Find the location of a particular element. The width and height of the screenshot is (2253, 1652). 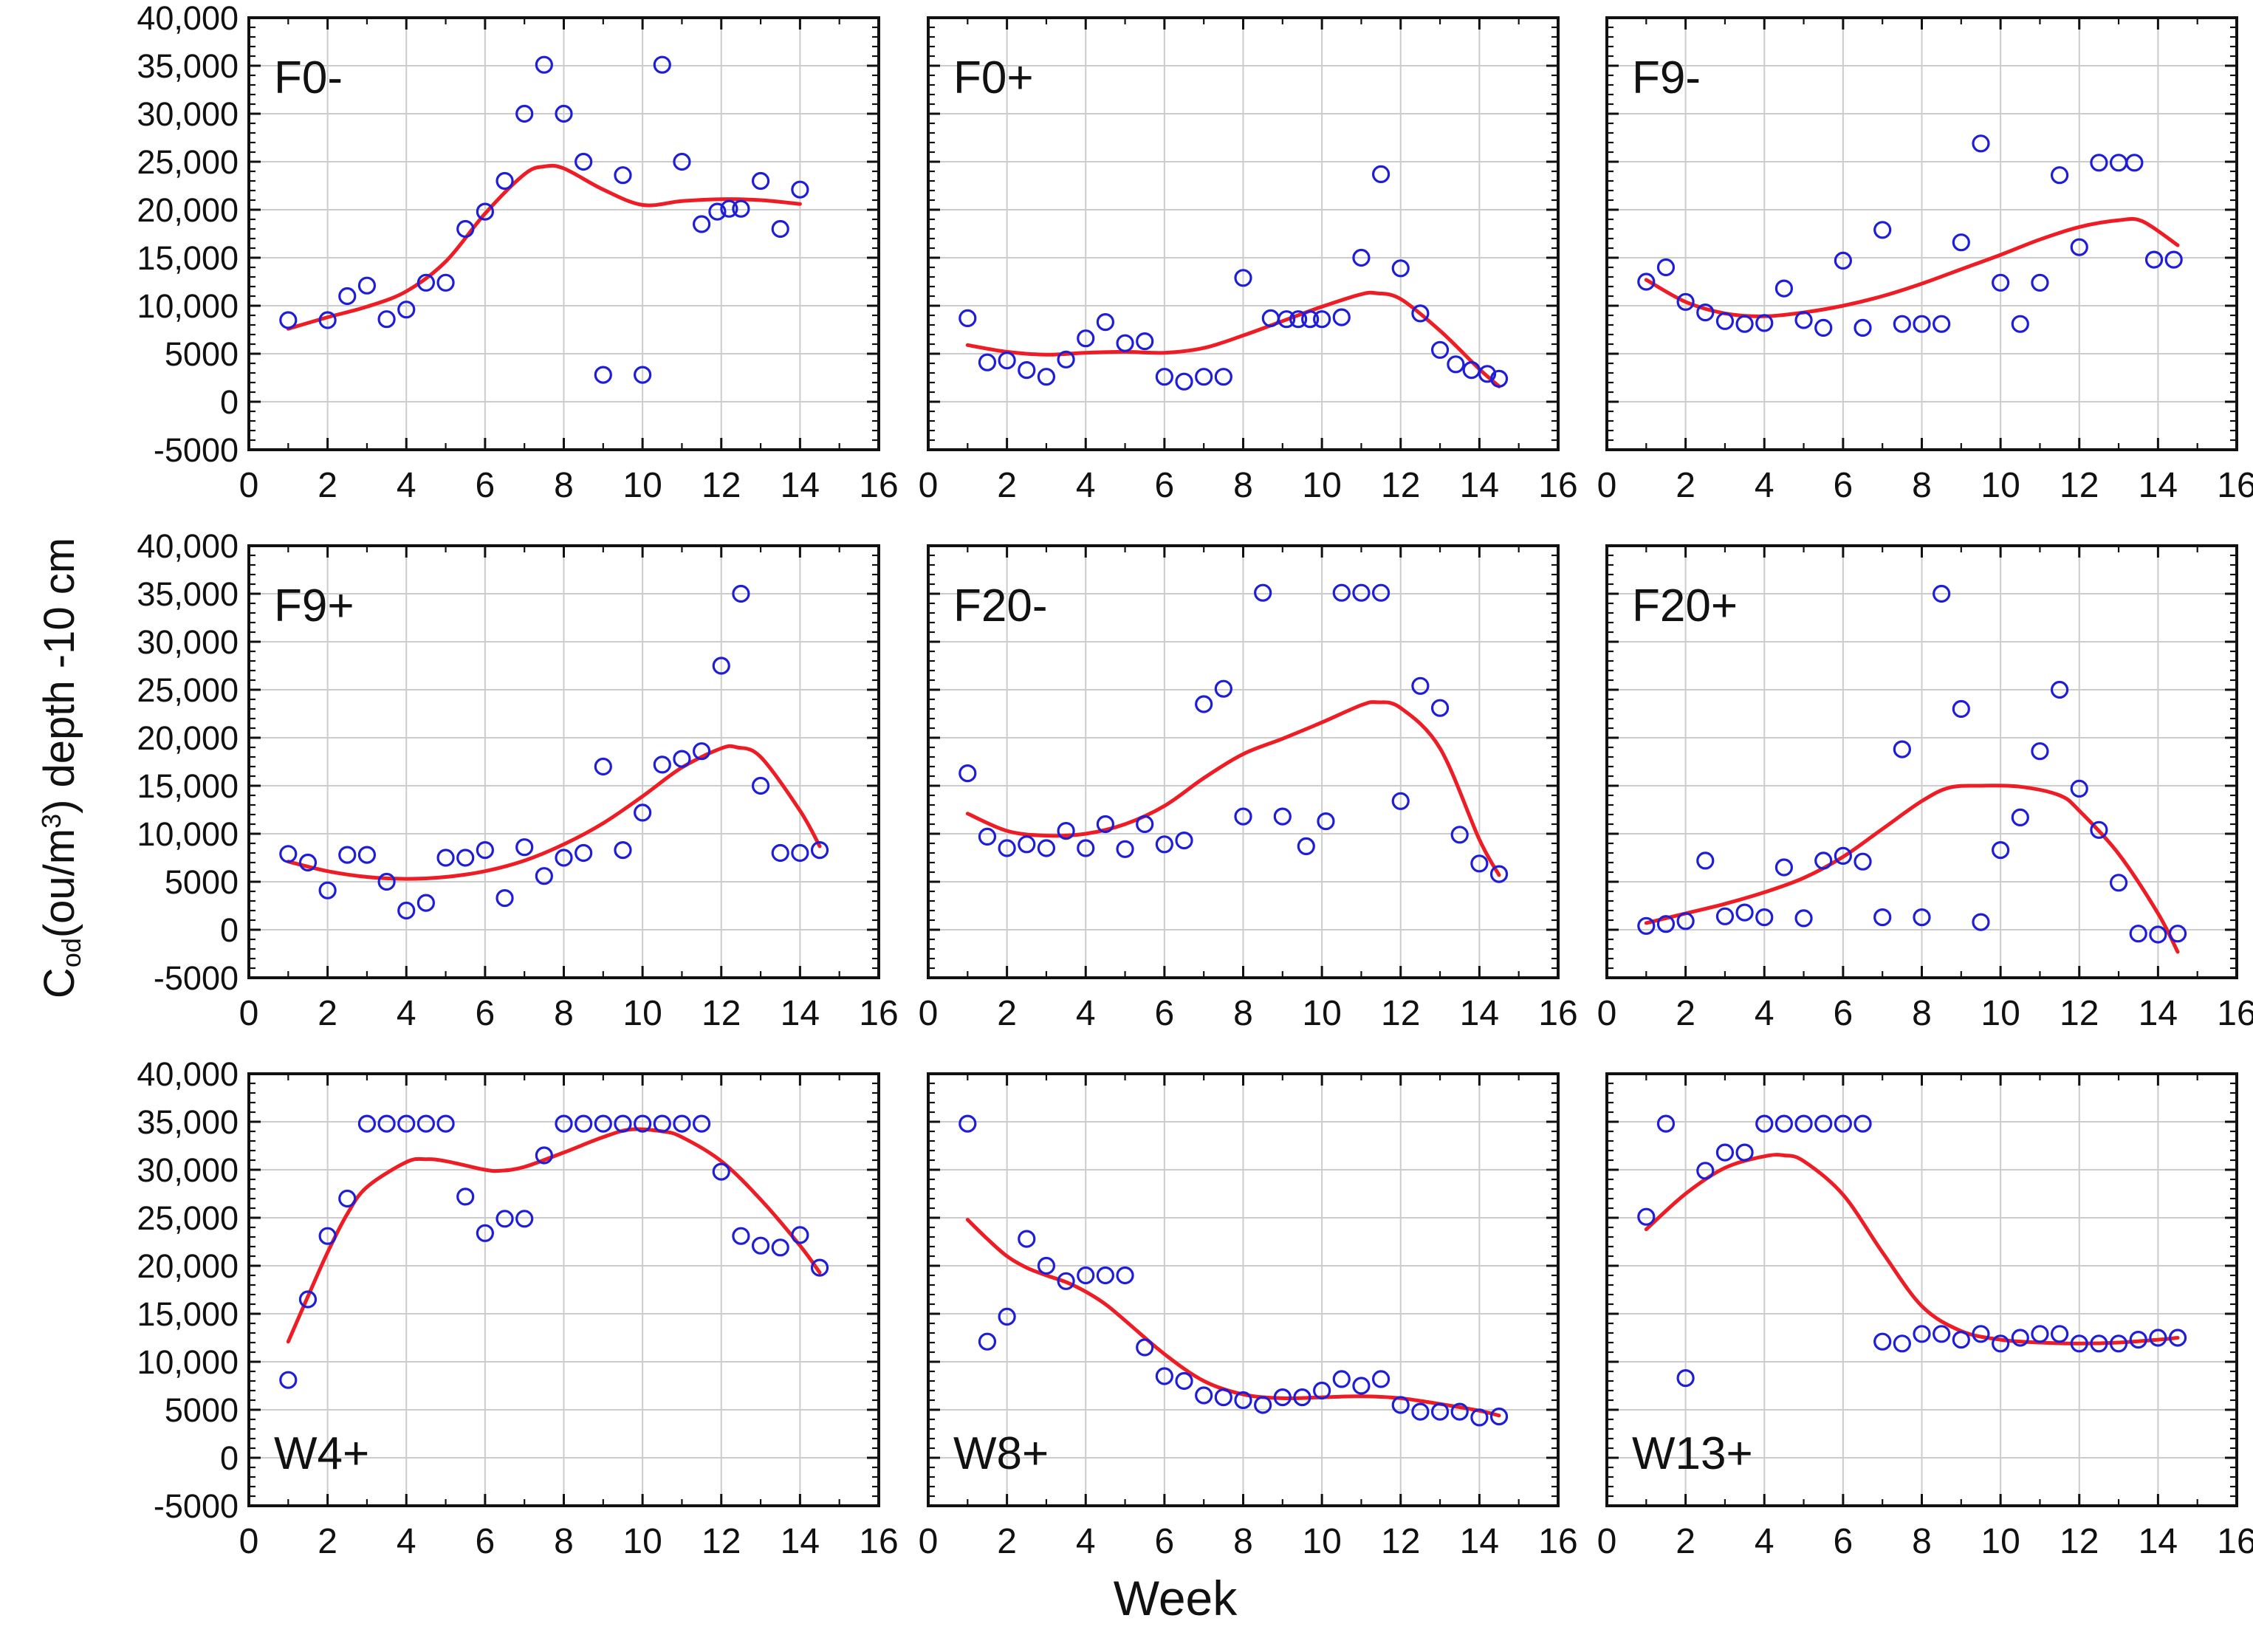

y-tick-label: 20,000 is located at coordinates (188, 738).